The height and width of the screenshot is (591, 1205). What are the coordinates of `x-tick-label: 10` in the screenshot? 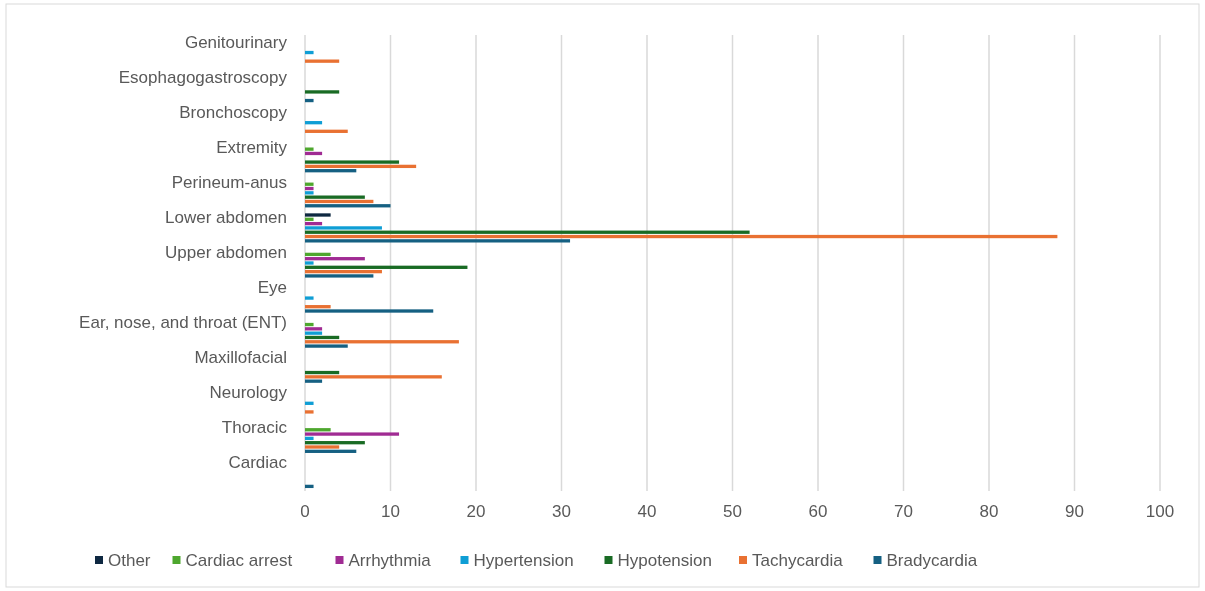 It's located at (390, 511).